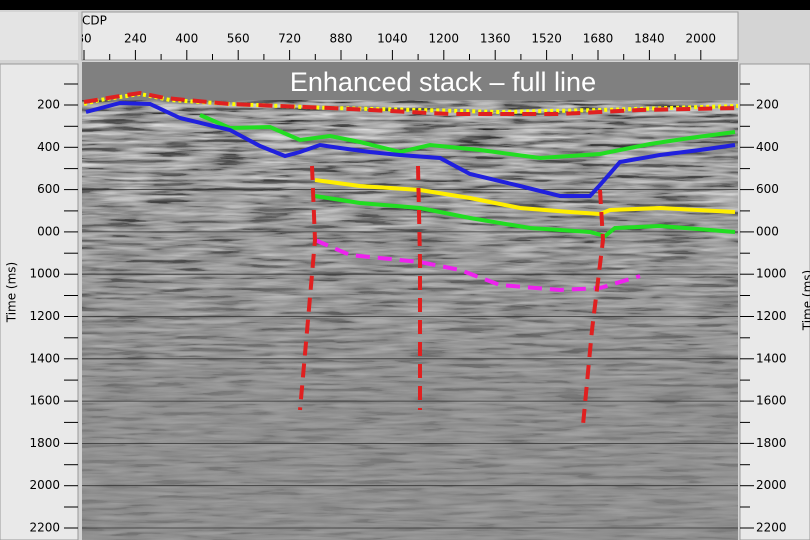  I want to click on x-tick-label: 1040, so click(392, 39).